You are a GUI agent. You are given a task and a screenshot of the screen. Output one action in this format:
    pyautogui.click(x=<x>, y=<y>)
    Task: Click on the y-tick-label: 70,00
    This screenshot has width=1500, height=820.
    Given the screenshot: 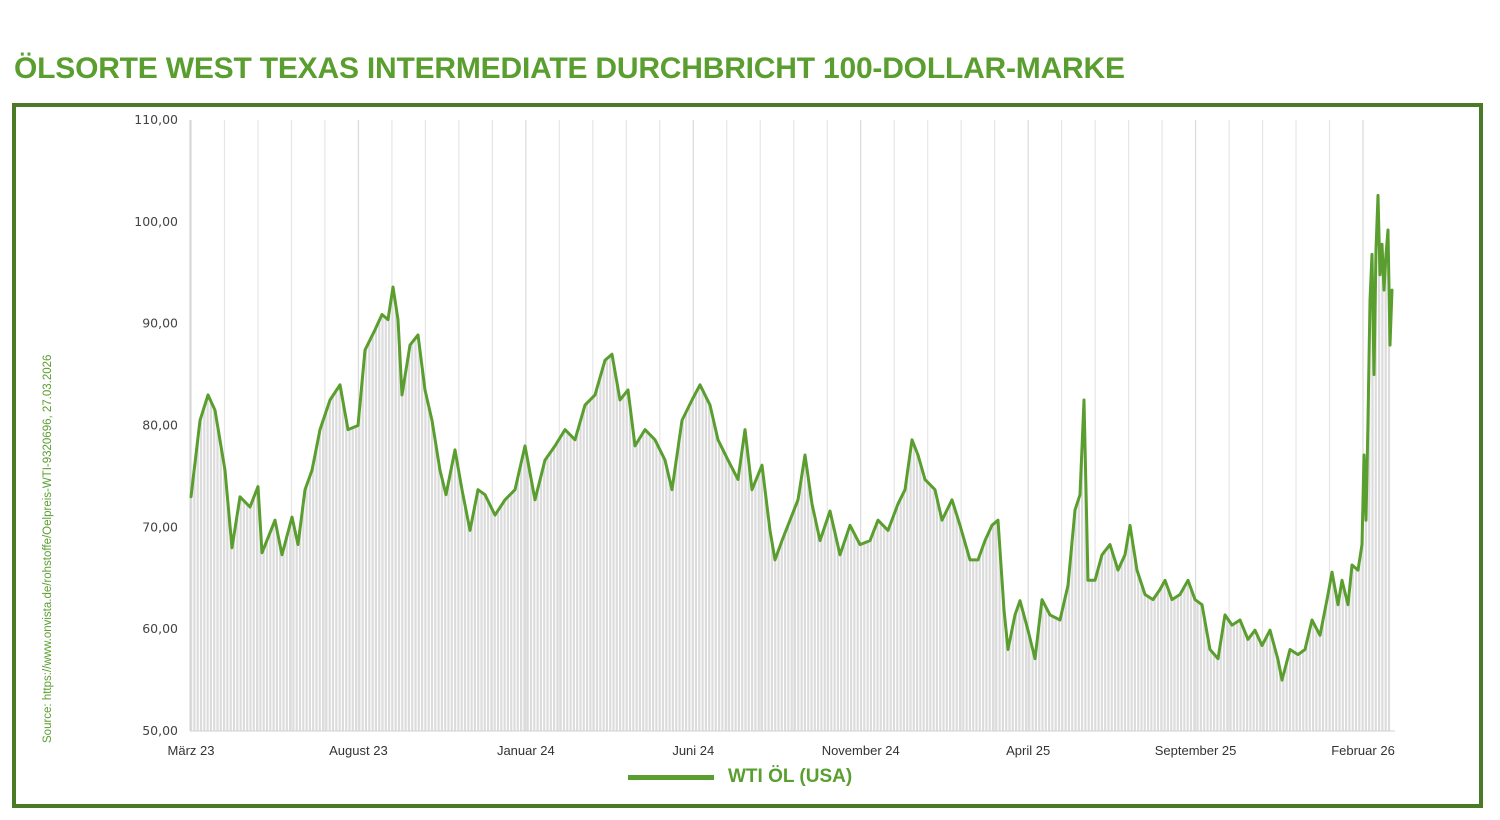 What is the action you would take?
    pyautogui.click(x=160, y=526)
    